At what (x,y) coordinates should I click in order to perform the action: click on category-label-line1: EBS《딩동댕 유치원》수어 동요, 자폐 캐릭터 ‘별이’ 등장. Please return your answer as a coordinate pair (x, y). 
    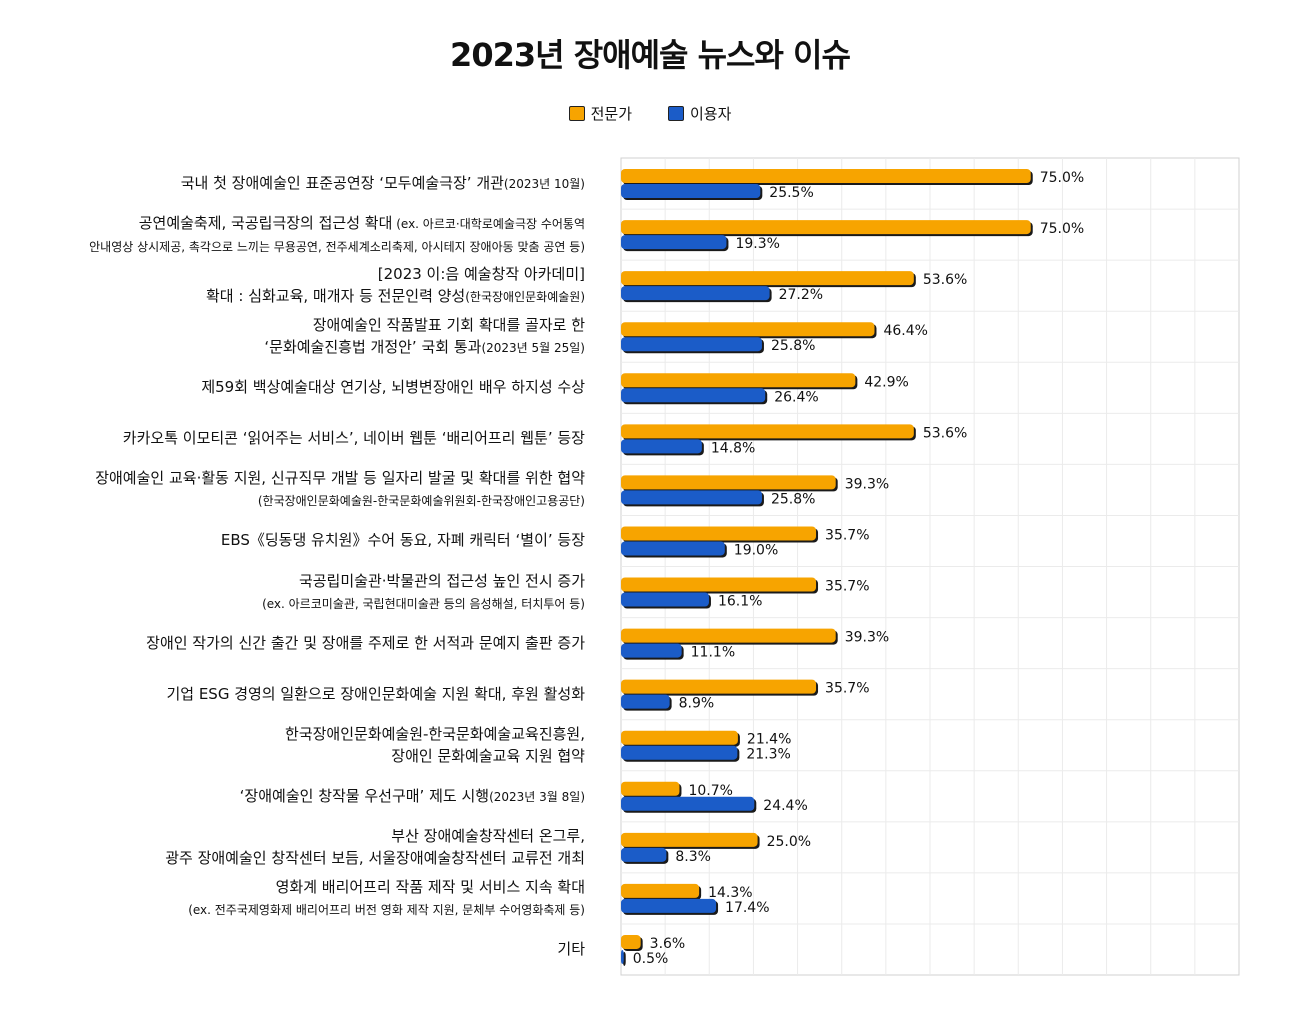
    Looking at the image, I should click on (292, 540).